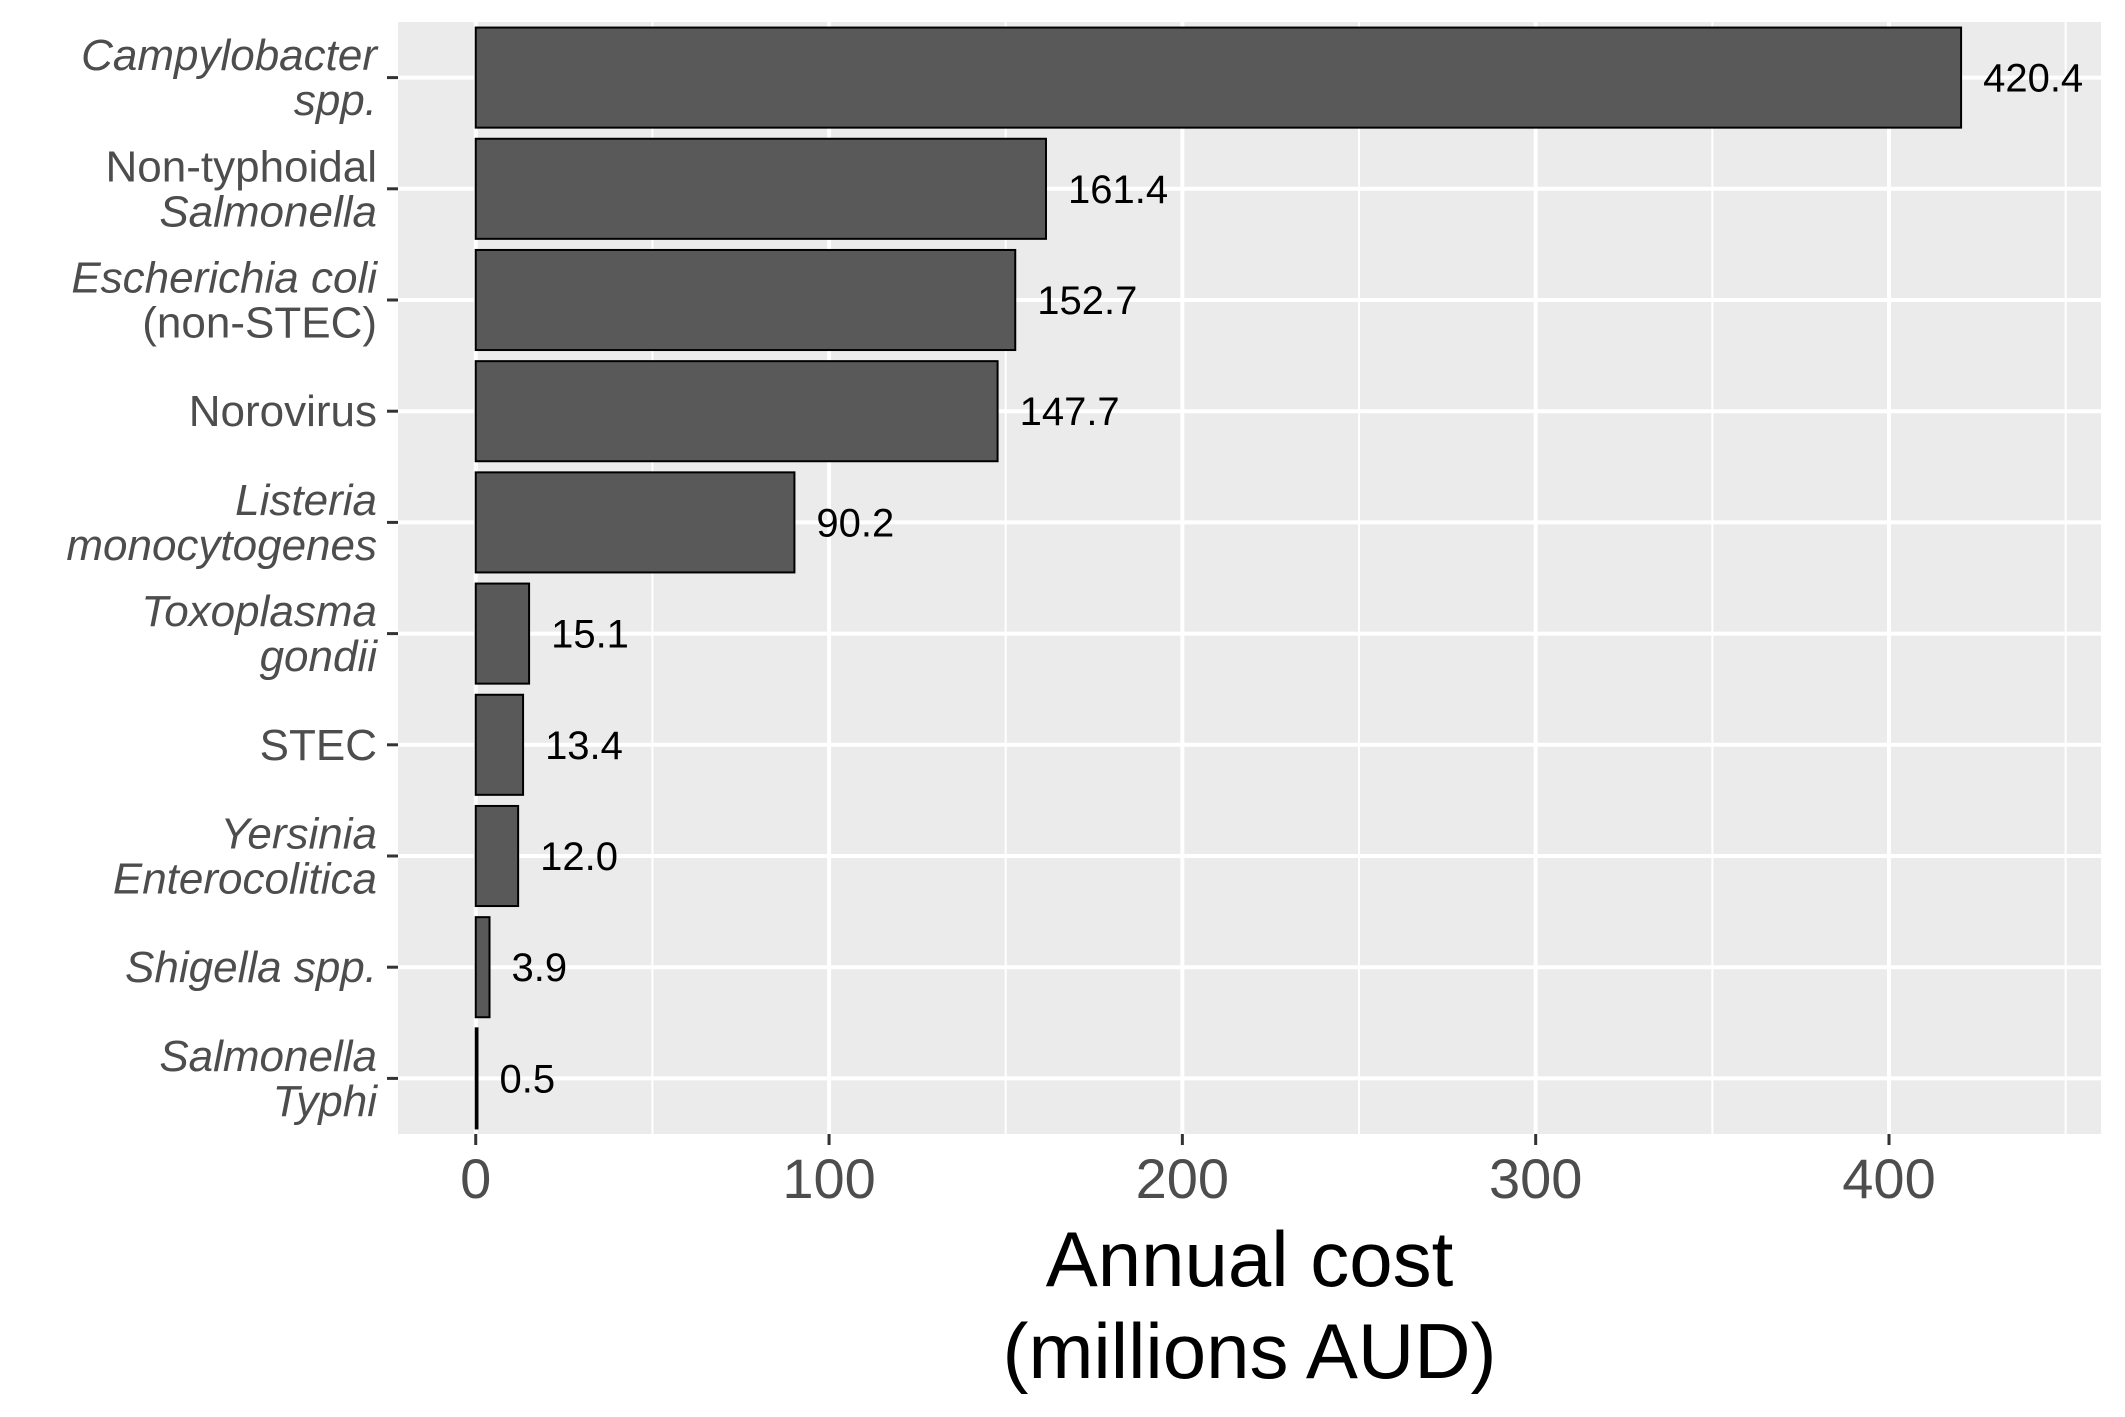  Describe the element at coordinates (2033, 79) in the screenshot. I see `data-label: 420.4` at that location.